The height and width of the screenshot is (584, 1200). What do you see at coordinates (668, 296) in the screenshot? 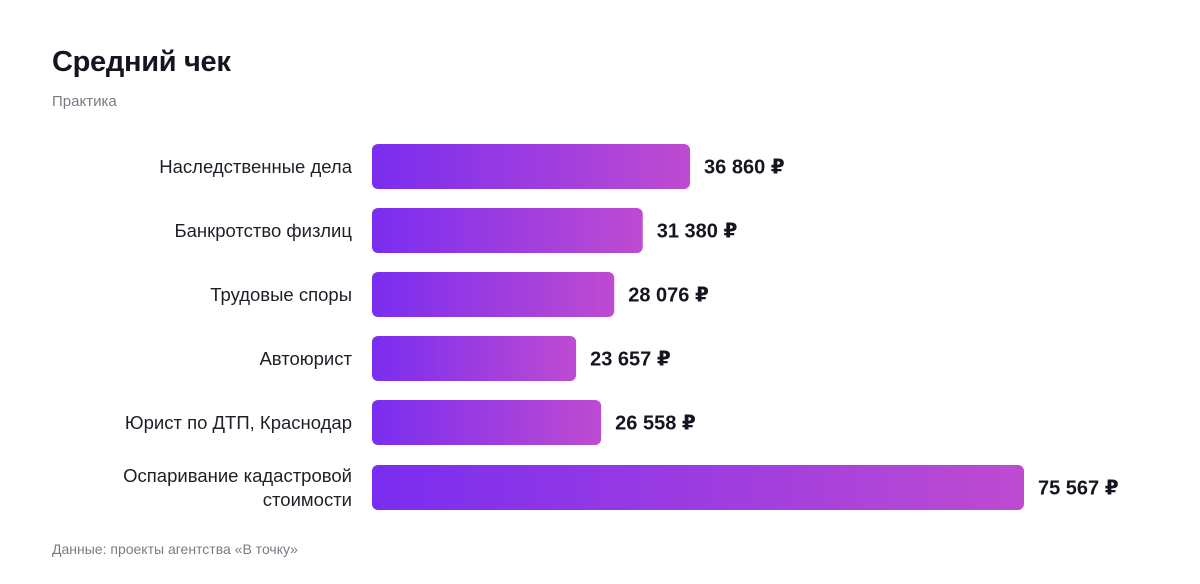
I see `value-label: 28 076 ₽` at bounding box center [668, 296].